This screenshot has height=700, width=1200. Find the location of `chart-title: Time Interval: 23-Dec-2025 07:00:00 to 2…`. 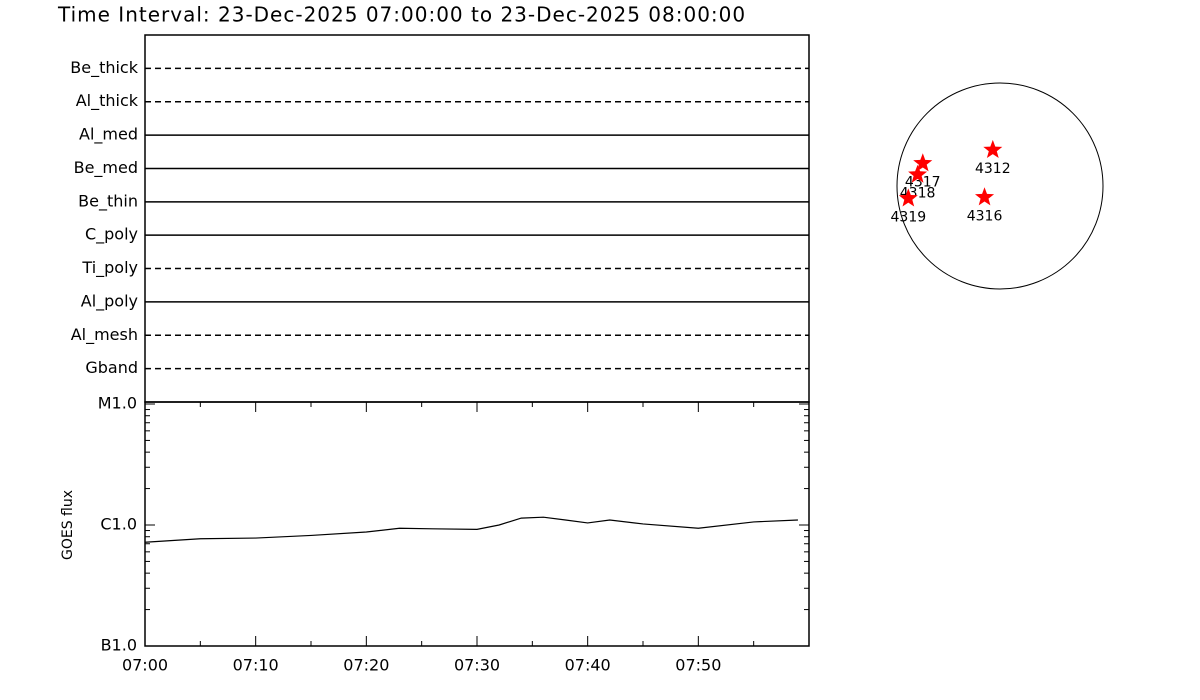

chart-title: Time Interval: 23-Dec-2025 07:00:00 to 2… is located at coordinates (401, 15).